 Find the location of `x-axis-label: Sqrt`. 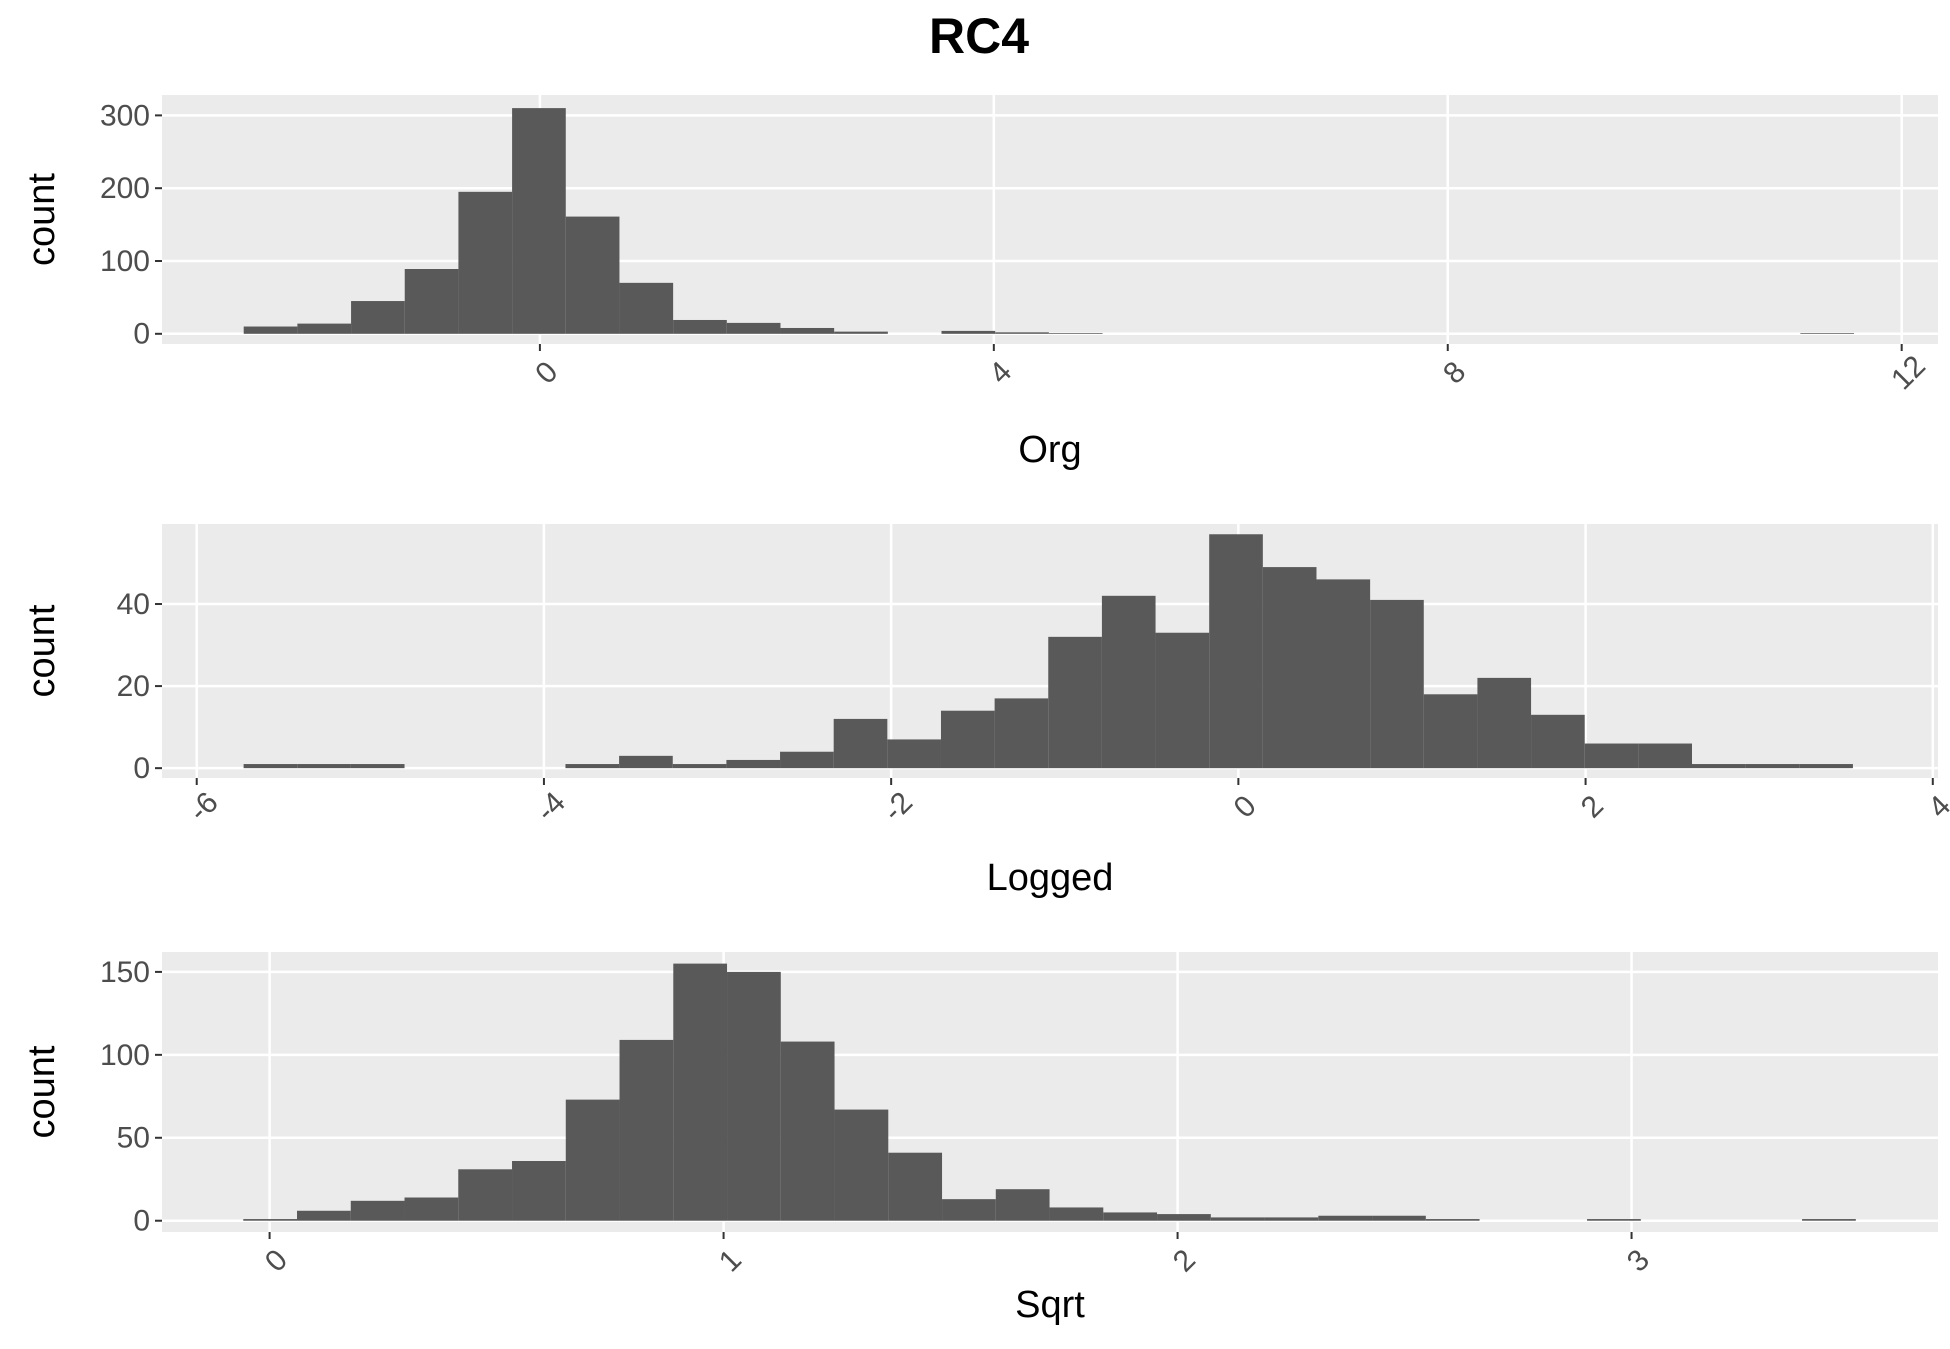

x-axis-label: Sqrt is located at coordinates (1050, 1305).